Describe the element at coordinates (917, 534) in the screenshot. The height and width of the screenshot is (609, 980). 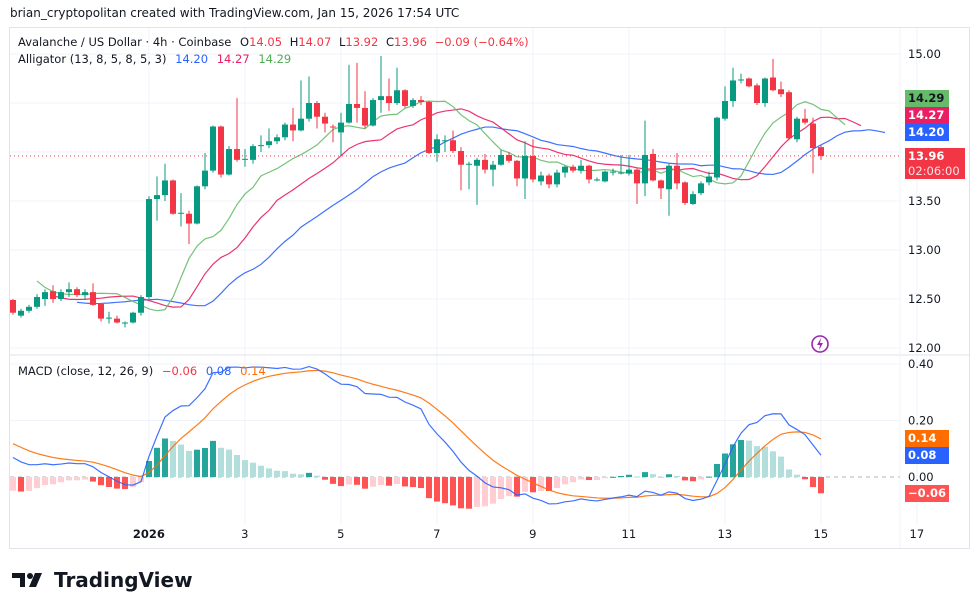
I see `time-tick-label: 17` at that location.